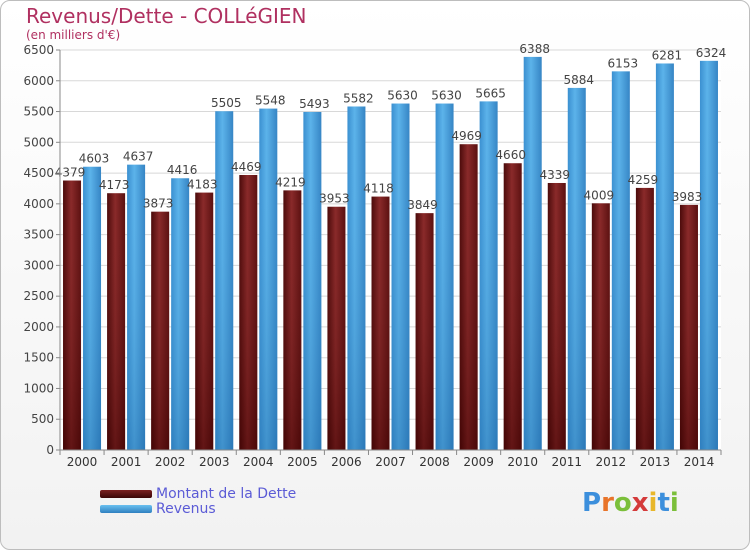 The height and width of the screenshot is (550, 750). I want to click on legend-label-revenus: Revenus, so click(186, 508).